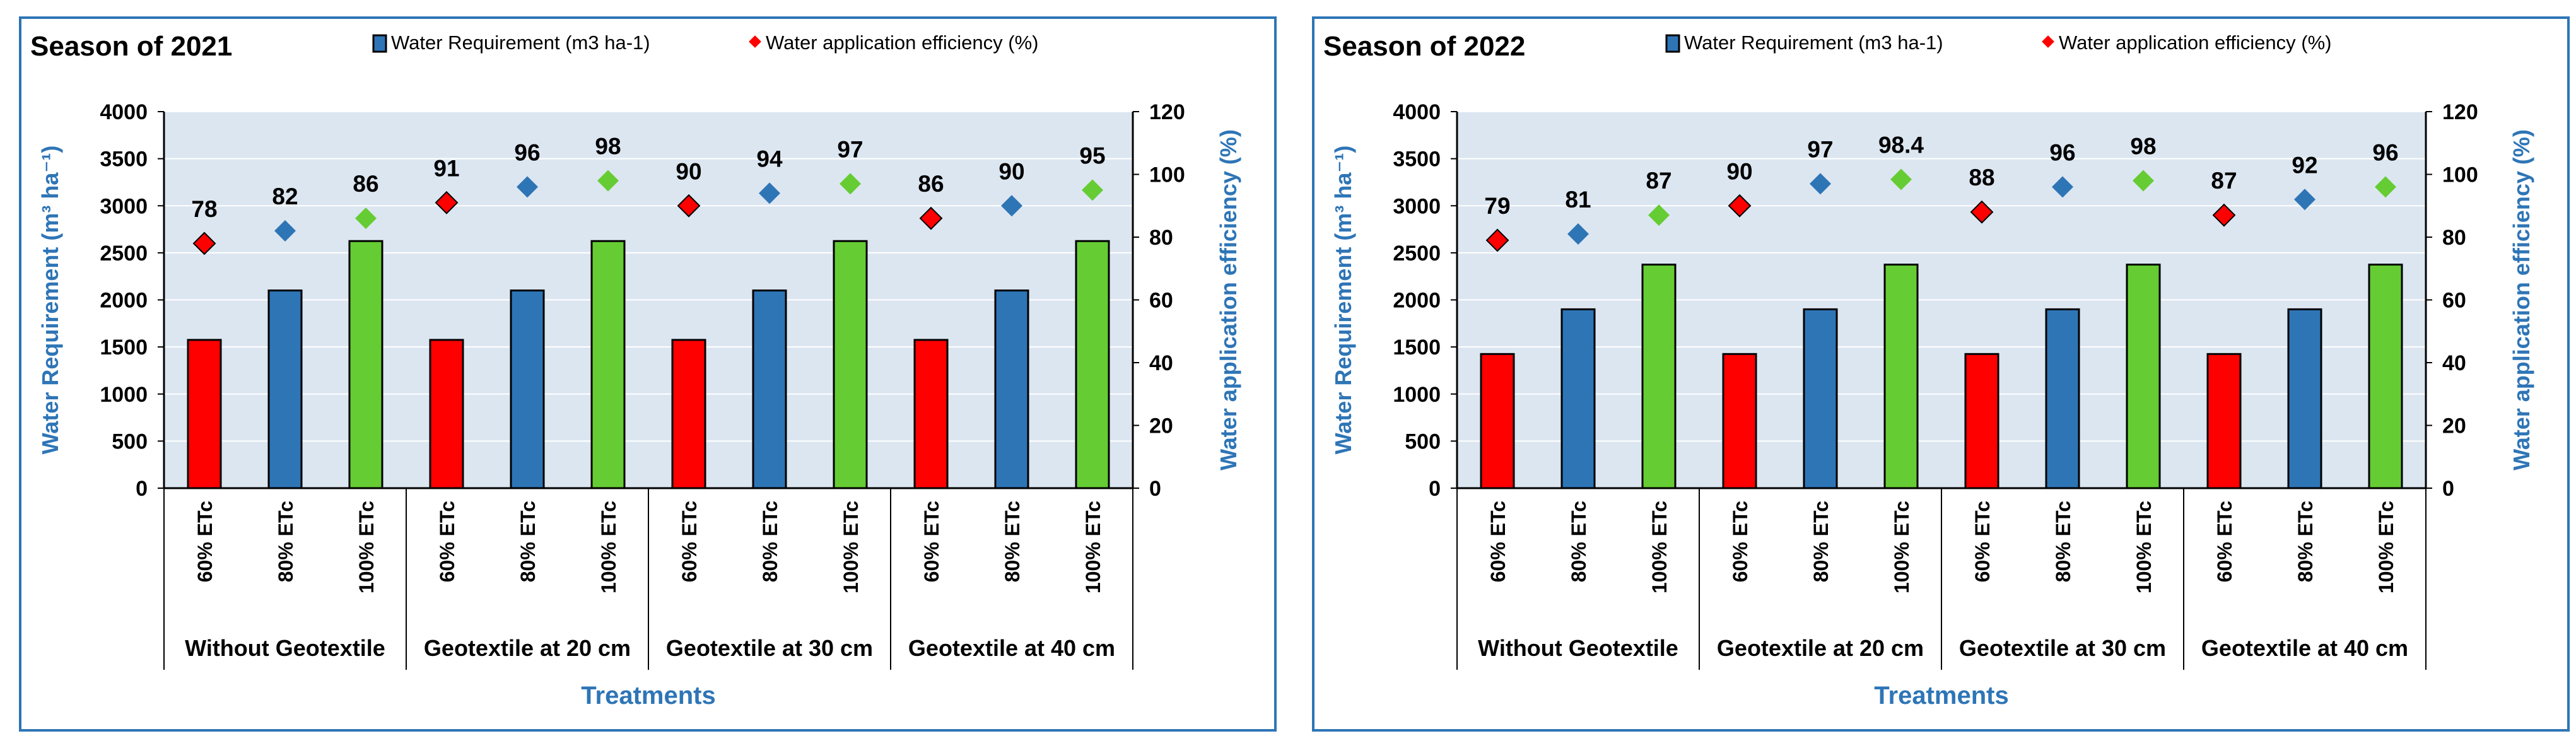 The width and height of the screenshot is (2576, 748). I want to click on y-tick-label: 500, so click(130, 441).